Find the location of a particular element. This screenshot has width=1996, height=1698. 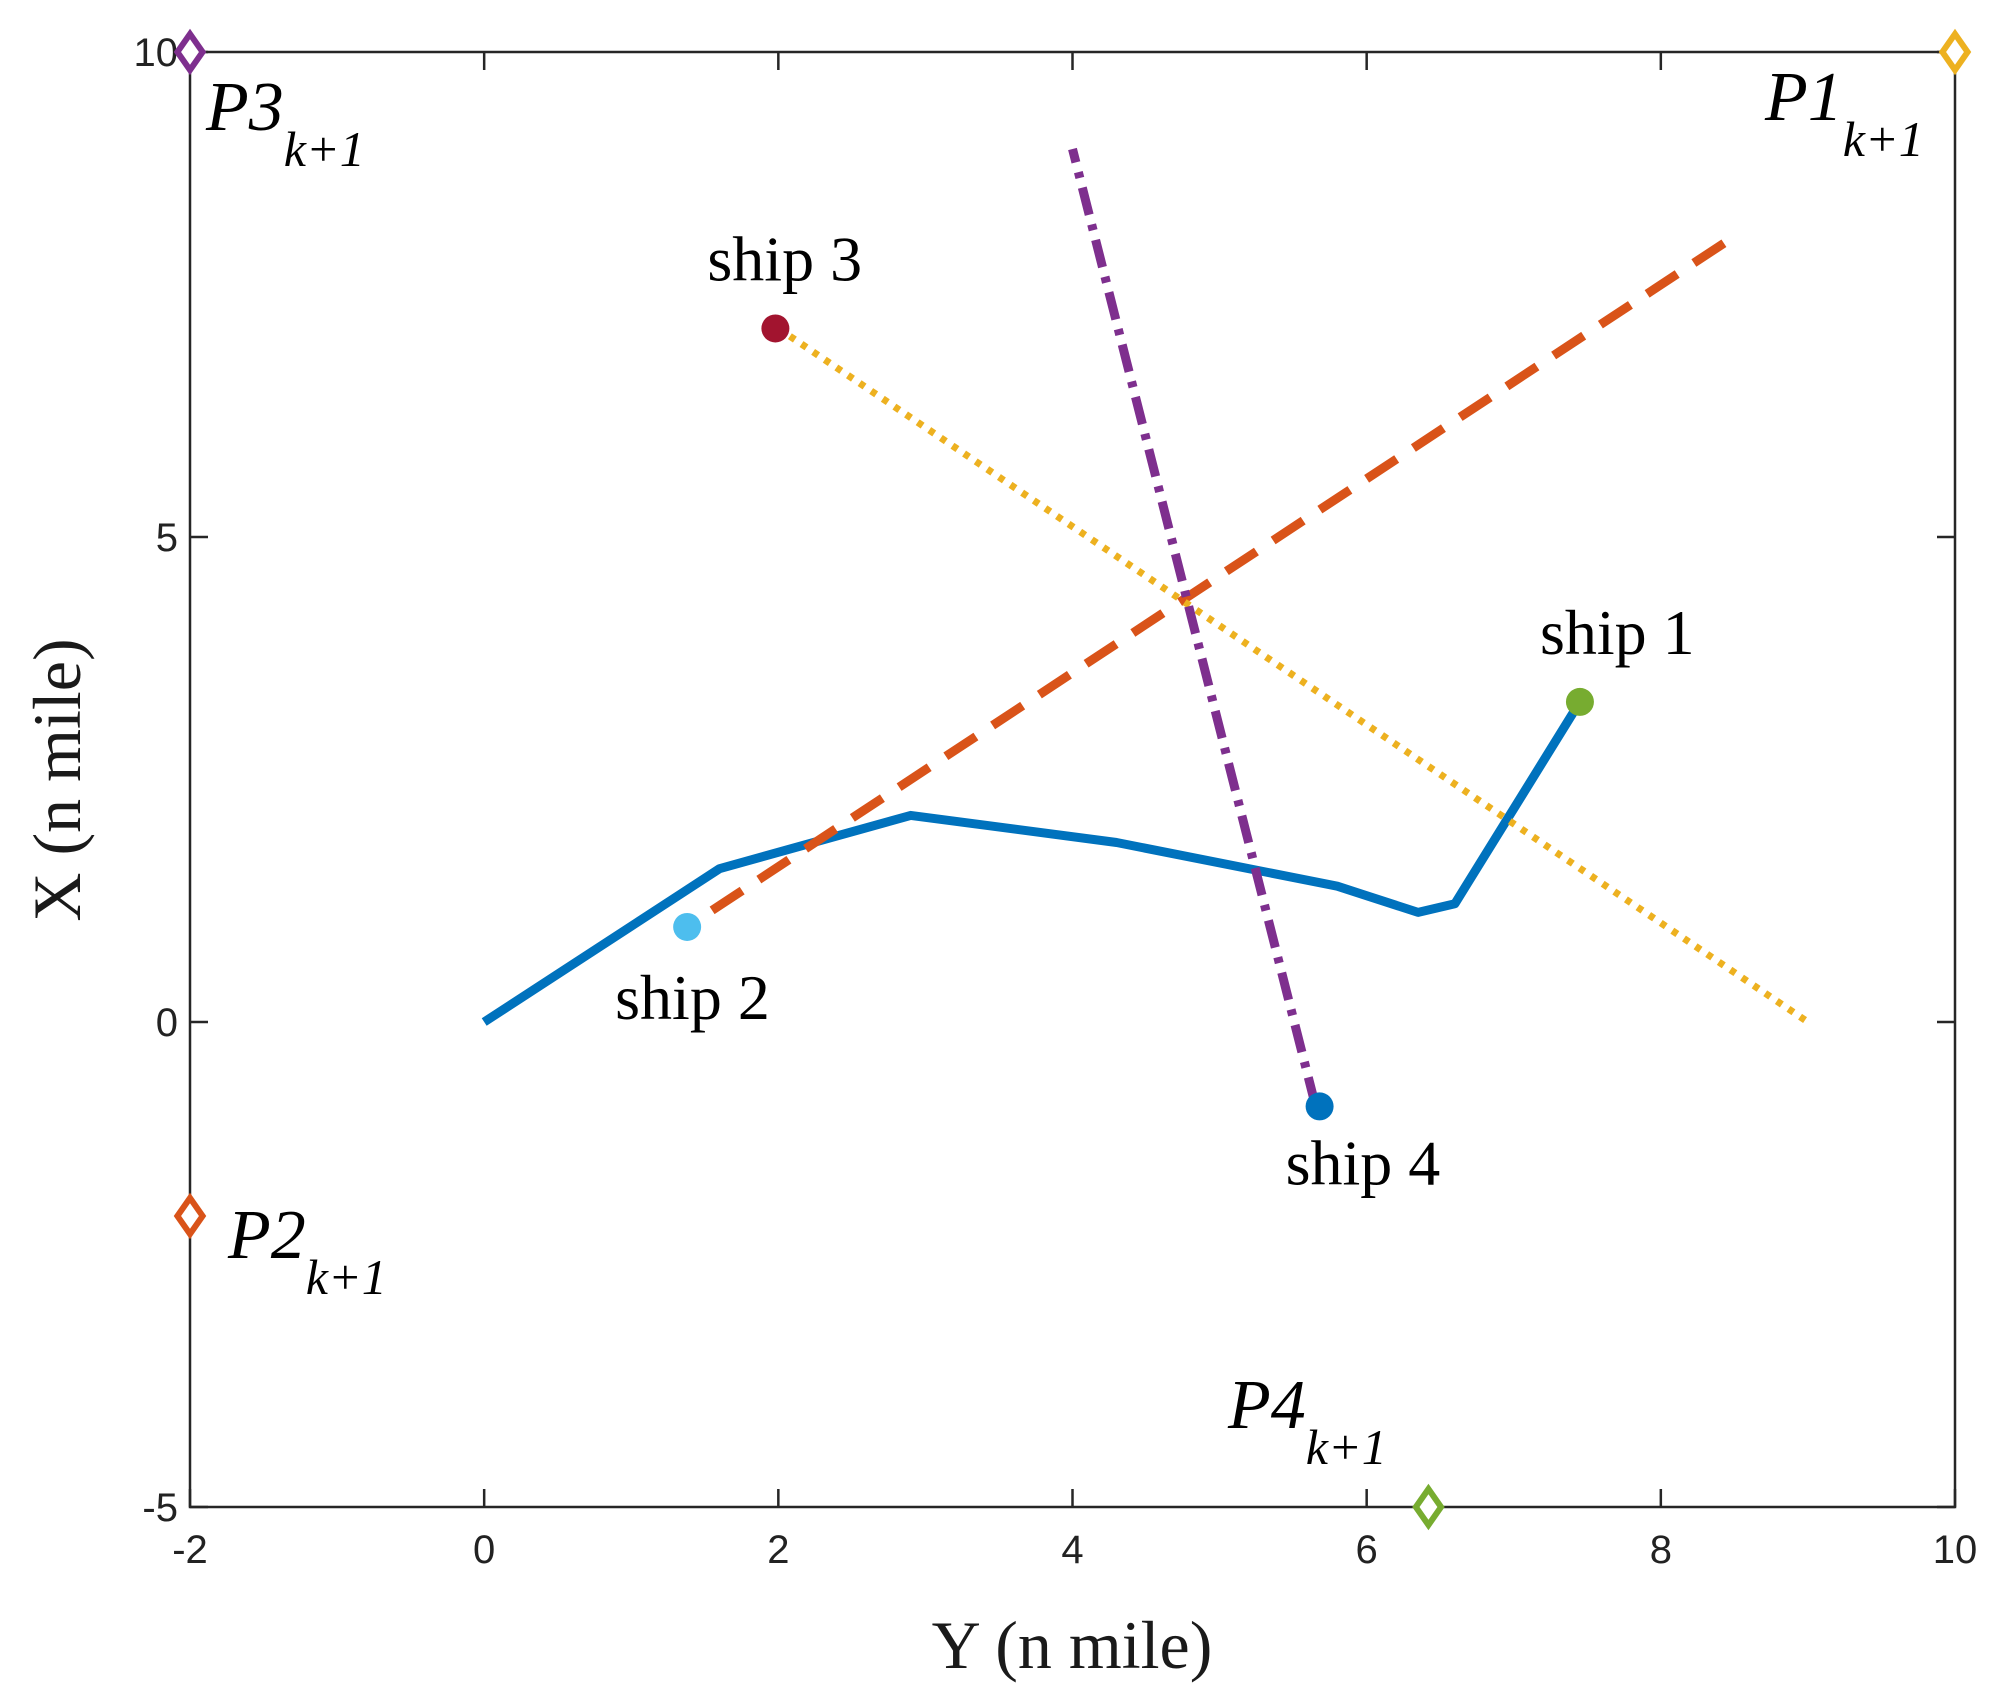

target-label: P4k+1 is located at coordinates (1307, 1421).